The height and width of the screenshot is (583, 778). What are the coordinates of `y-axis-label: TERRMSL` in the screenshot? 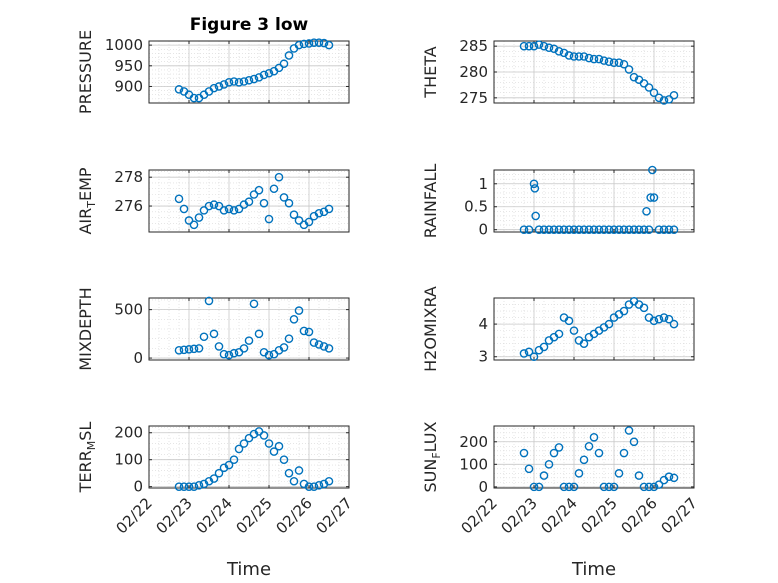 It's located at (87, 458).